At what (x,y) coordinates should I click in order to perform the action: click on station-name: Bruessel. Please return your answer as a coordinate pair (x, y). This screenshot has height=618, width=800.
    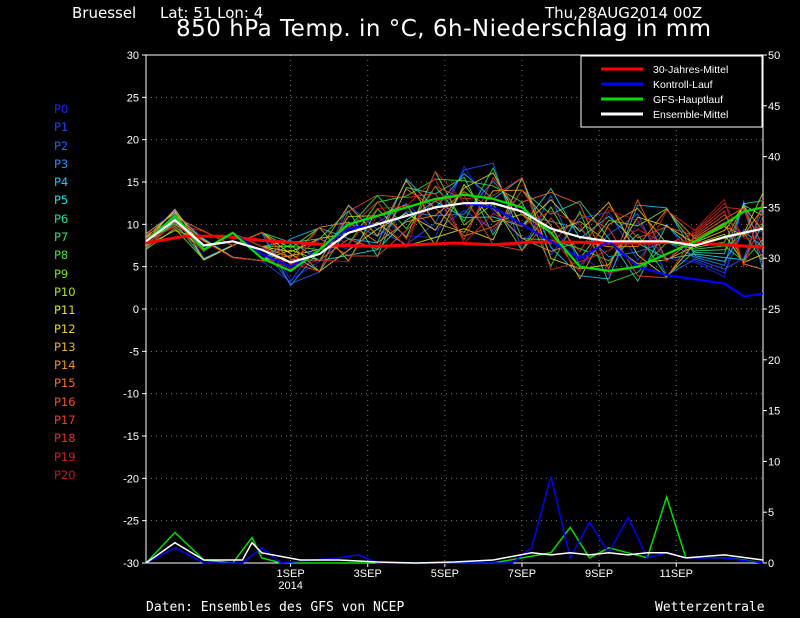
    Looking at the image, I should click on (104, 13).